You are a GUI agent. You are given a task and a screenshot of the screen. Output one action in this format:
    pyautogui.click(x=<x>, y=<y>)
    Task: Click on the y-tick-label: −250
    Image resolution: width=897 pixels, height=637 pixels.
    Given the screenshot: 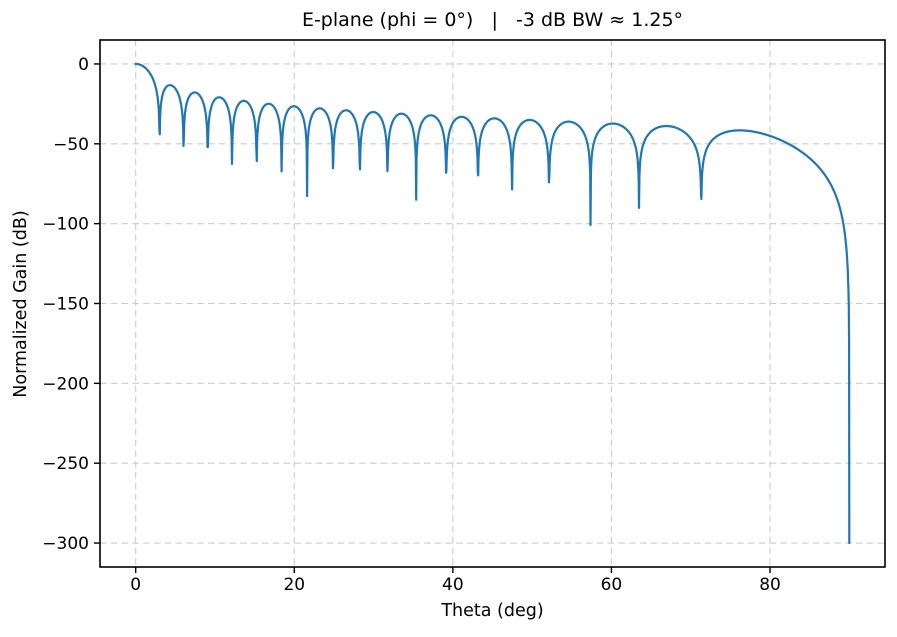 What is the action you would take?
    pyautogui.click(x=65, y=464)
    